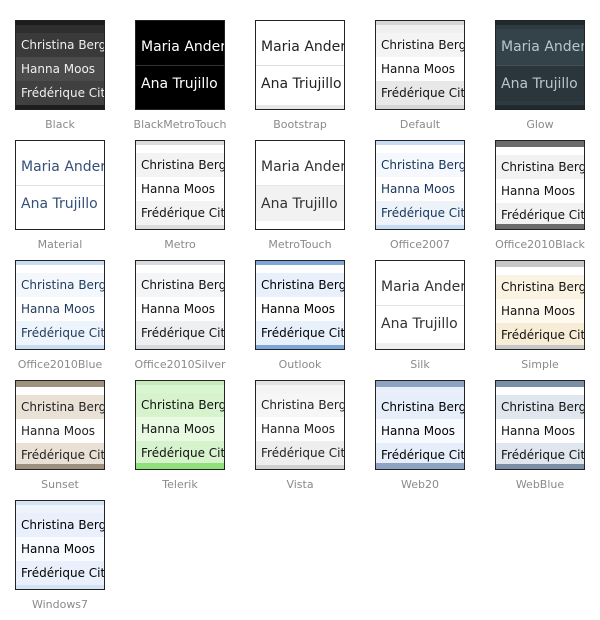  I want to click on skin-tile-silk: Maria AndersAna Trujillo Silk, so click(420, 320).